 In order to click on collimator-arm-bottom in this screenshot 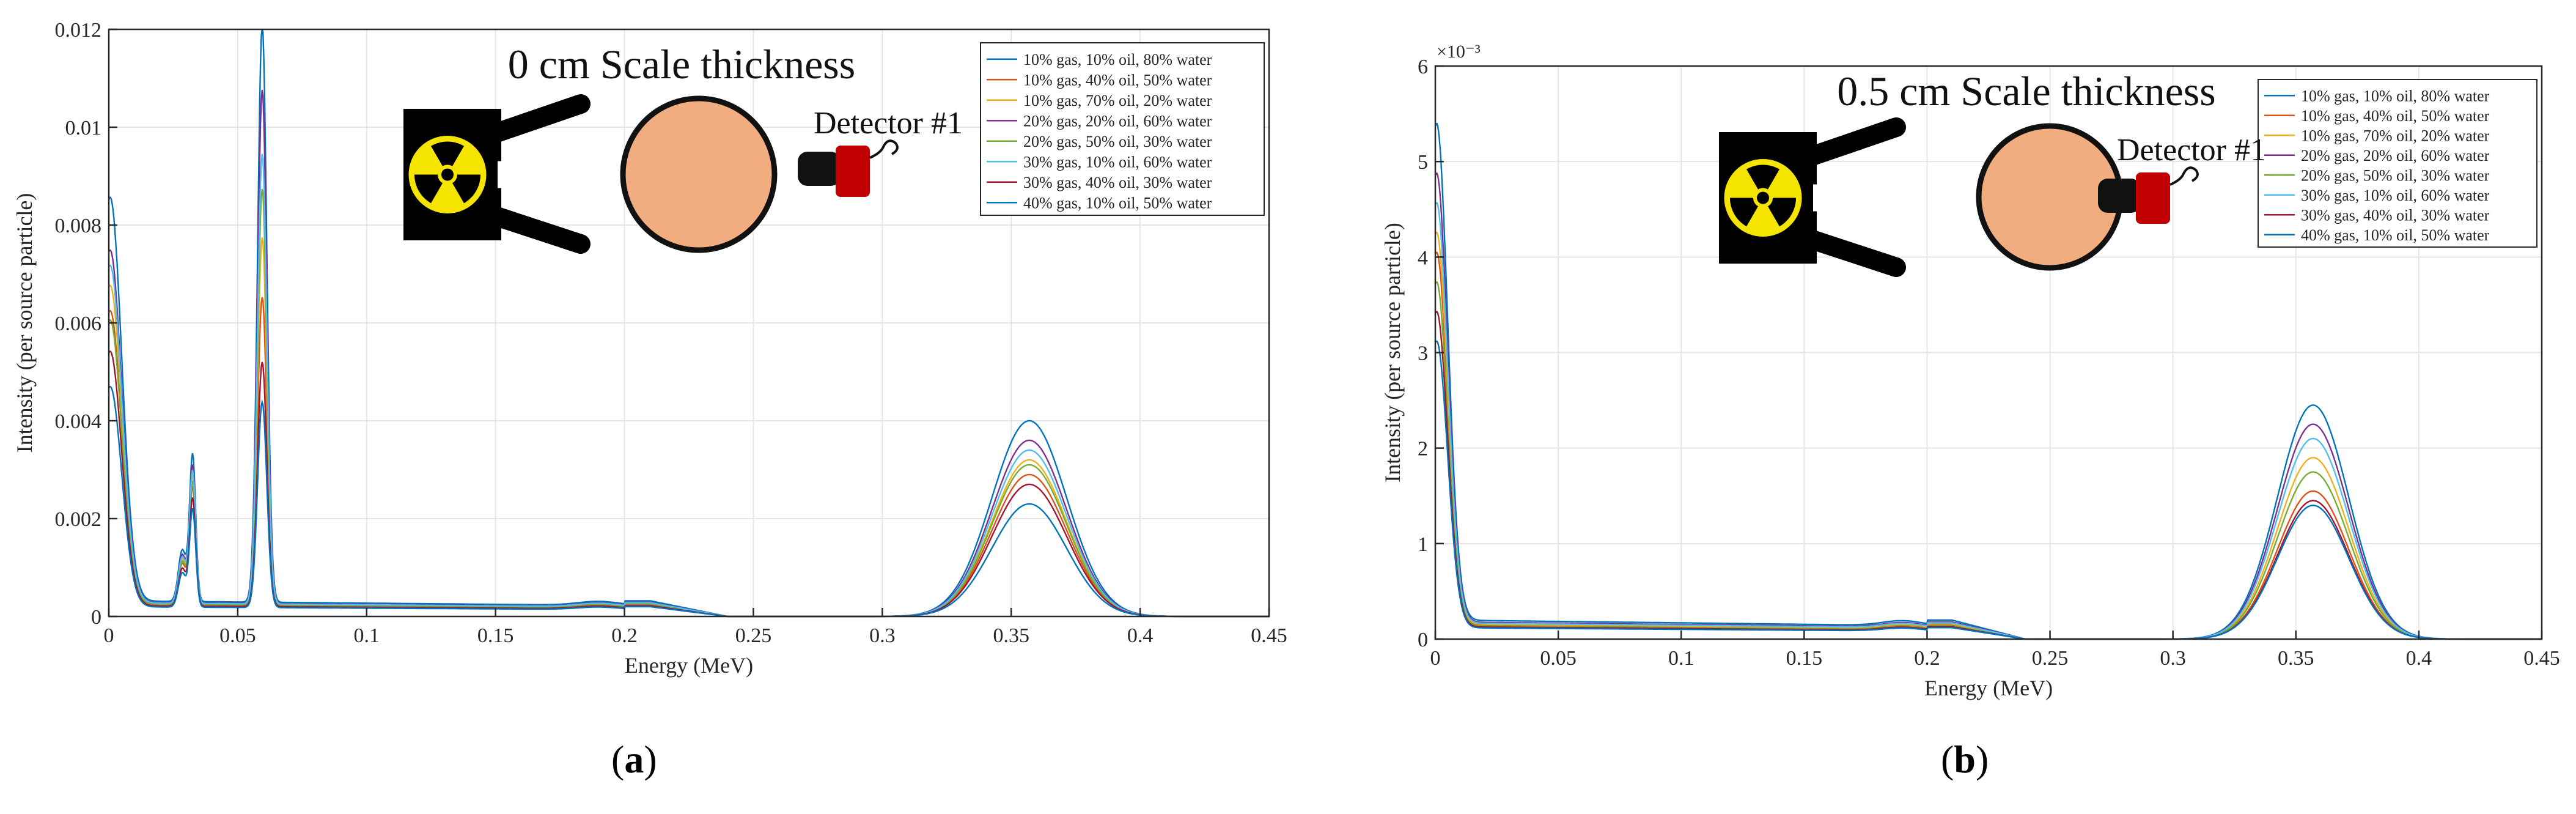, I will do `click(1854, 253)`.